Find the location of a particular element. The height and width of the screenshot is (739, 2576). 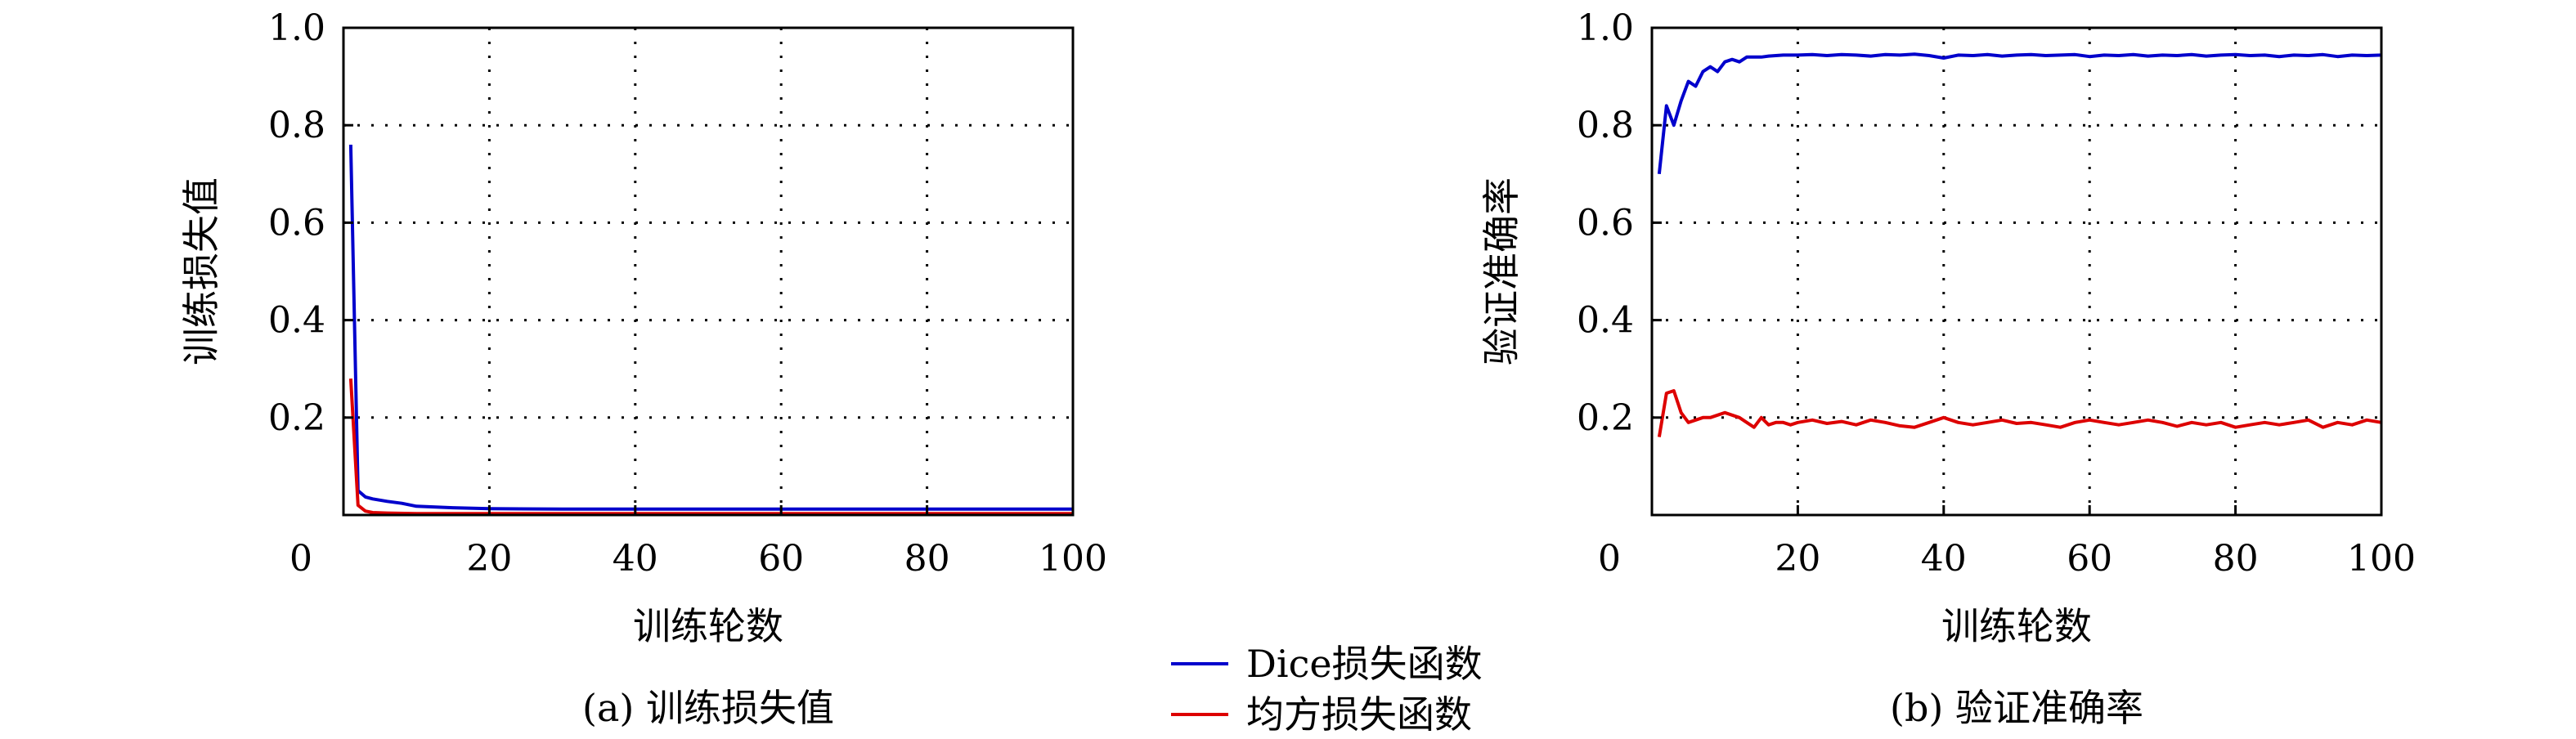

panel-b-ylabel: 验证准确率 is located at coordinates (1502, 271).